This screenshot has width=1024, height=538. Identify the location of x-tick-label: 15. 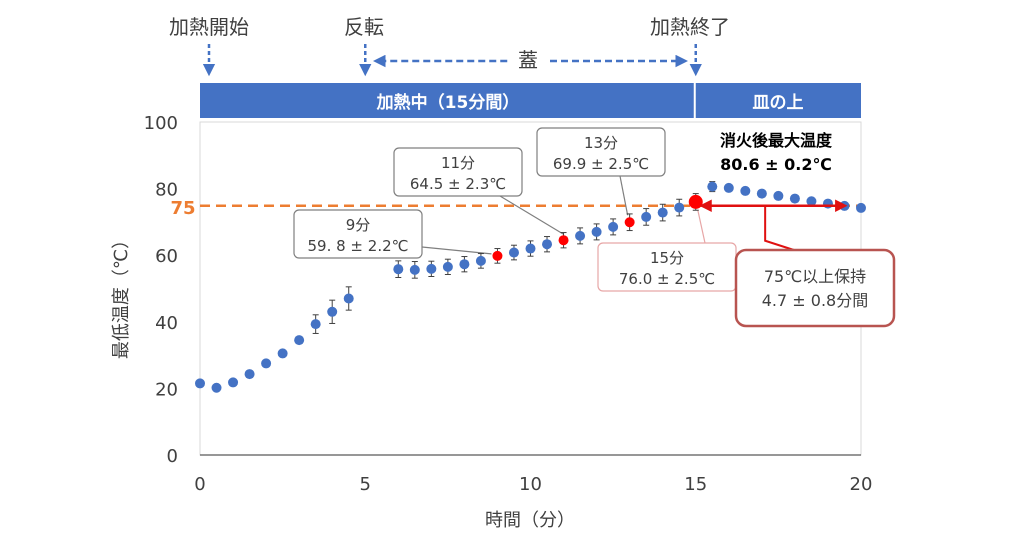
(695, 484).